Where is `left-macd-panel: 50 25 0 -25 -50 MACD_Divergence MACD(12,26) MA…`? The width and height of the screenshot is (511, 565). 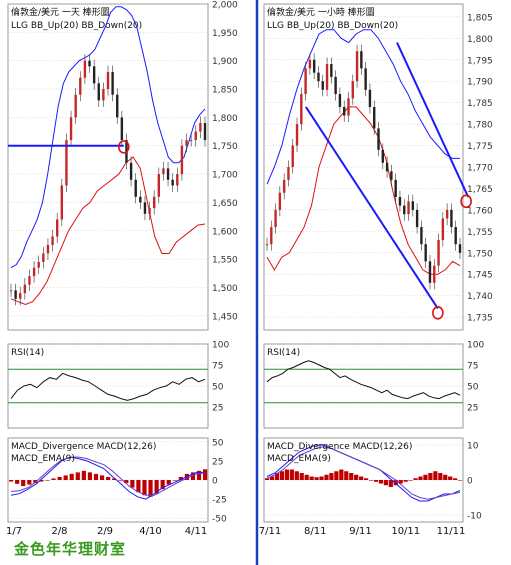 left-macd-panel: 50 25 0 -25 -50 MACD_Divergence MACD(12,26) MA… is located at coordinates (117, 481).